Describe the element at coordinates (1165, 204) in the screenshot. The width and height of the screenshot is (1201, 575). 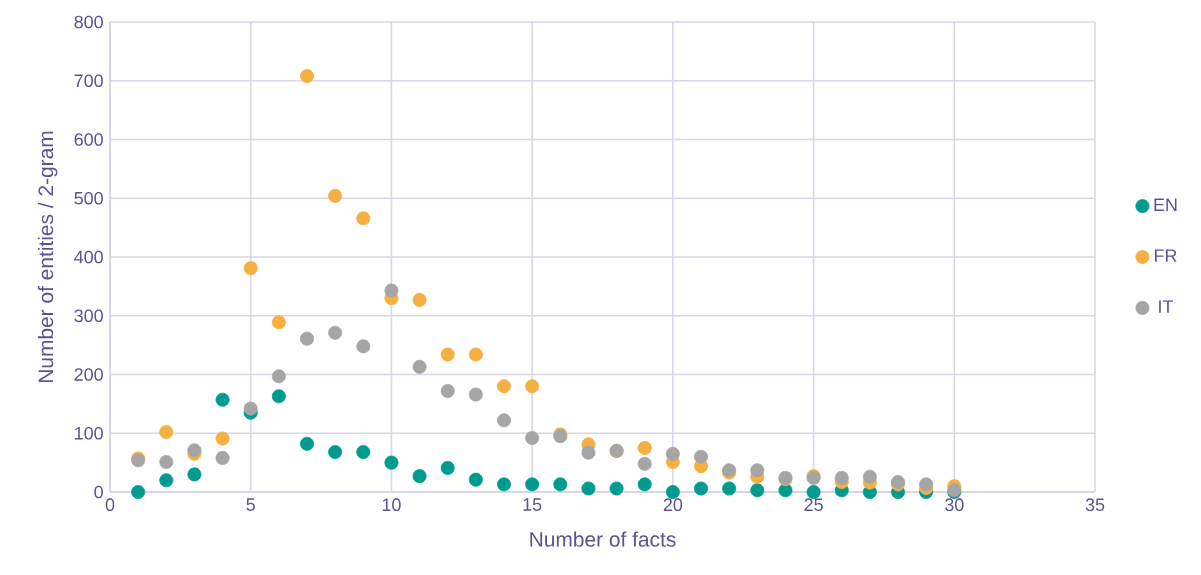
I see `legend-label: EN` at that location.